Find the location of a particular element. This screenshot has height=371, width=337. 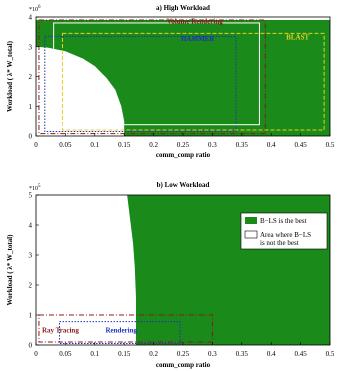

white-region is located at coordinates (80, 91).